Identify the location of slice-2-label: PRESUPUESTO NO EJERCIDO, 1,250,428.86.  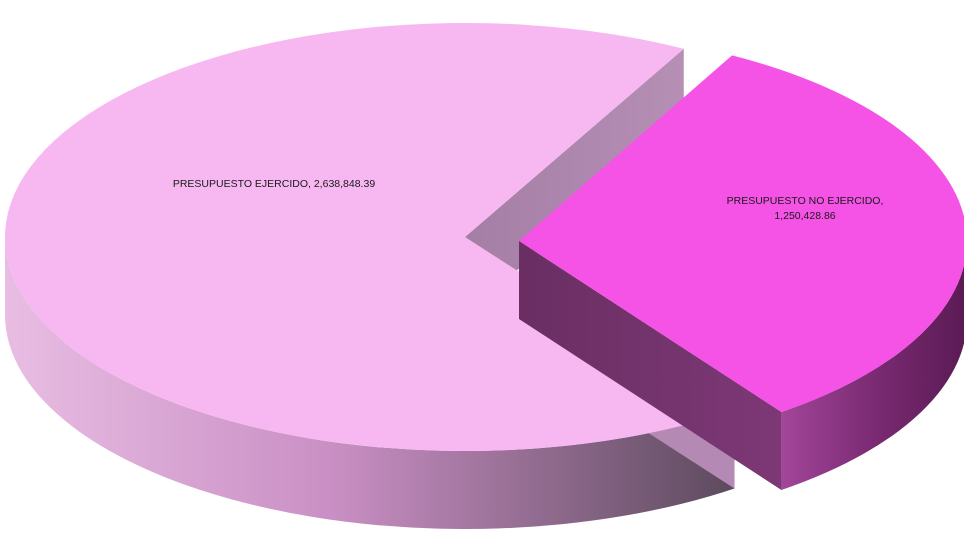
(805, 208).